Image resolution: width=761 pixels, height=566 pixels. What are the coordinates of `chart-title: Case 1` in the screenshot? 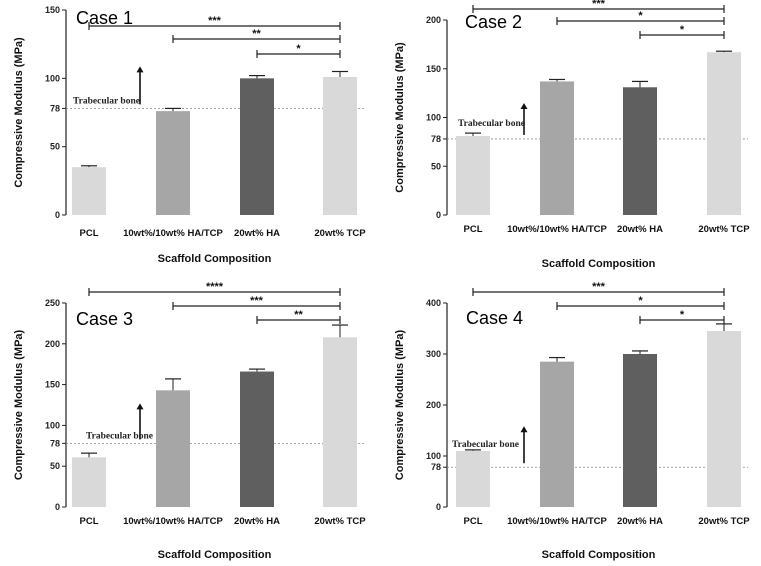 It's located at (104, 18).